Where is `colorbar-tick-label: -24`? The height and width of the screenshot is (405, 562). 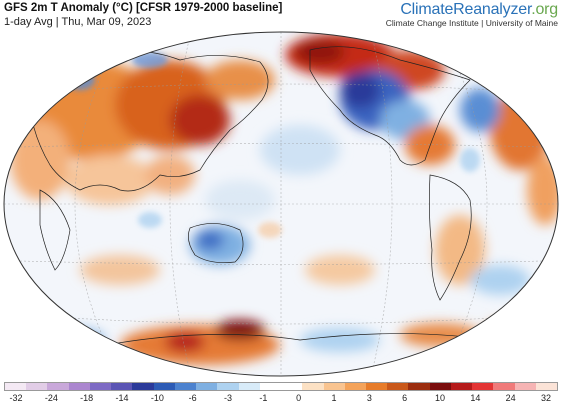
colorbar-tick-label: -24 is located at coordinates (51, 398).